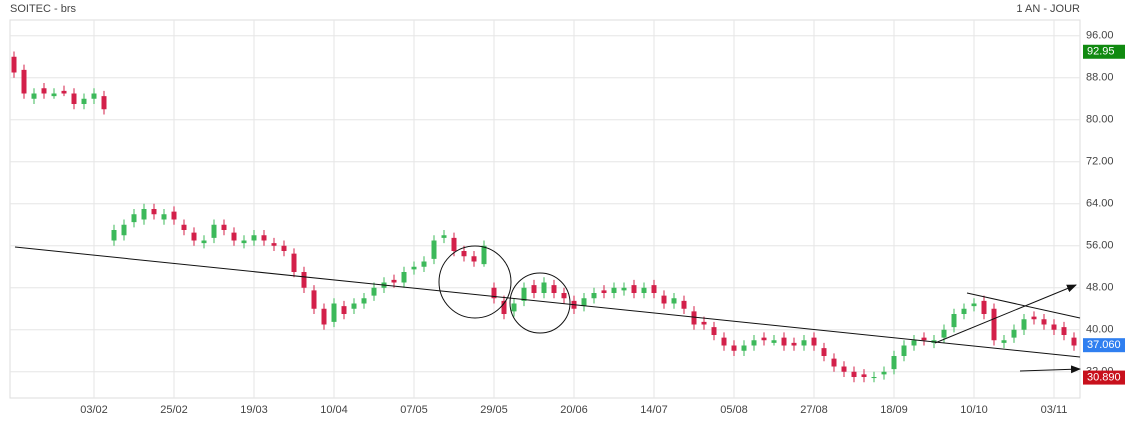 The width and height of the screenshot is (1126, 426). What do you see at coordinates (414, 410) in the screenshot?
I see `x-tick-label: 07/05` at bounding box center [414, 410].